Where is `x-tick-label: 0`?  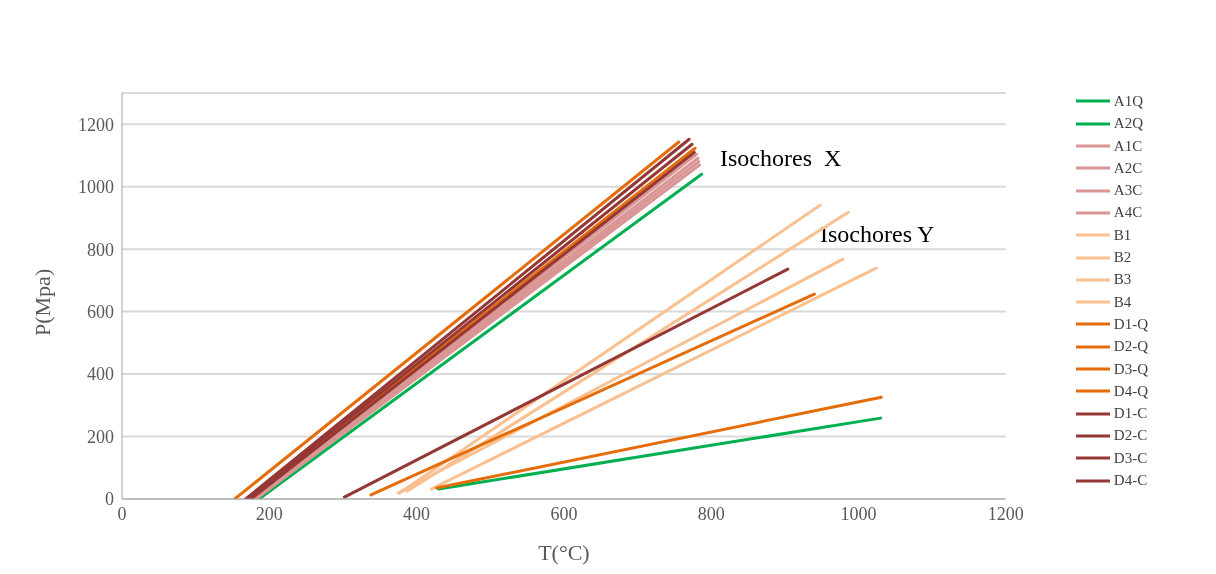
x-tick-label: 0 is located at coordinates (122, 513).